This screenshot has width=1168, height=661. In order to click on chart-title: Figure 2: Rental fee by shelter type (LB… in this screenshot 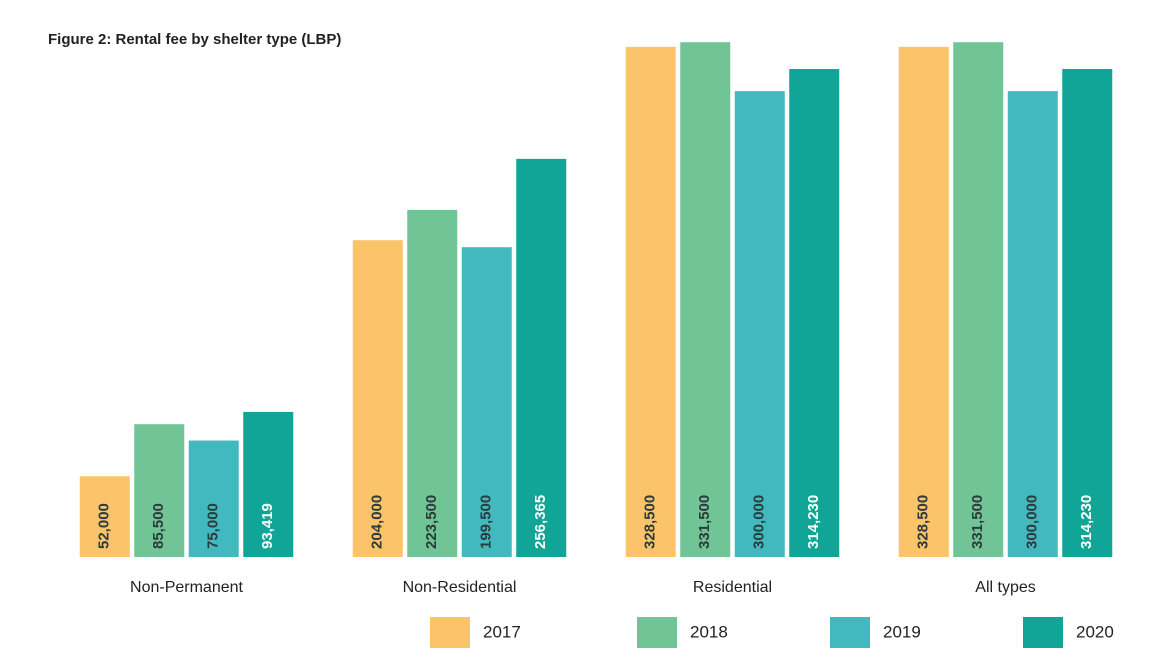, I will do `click(194, 39)`.